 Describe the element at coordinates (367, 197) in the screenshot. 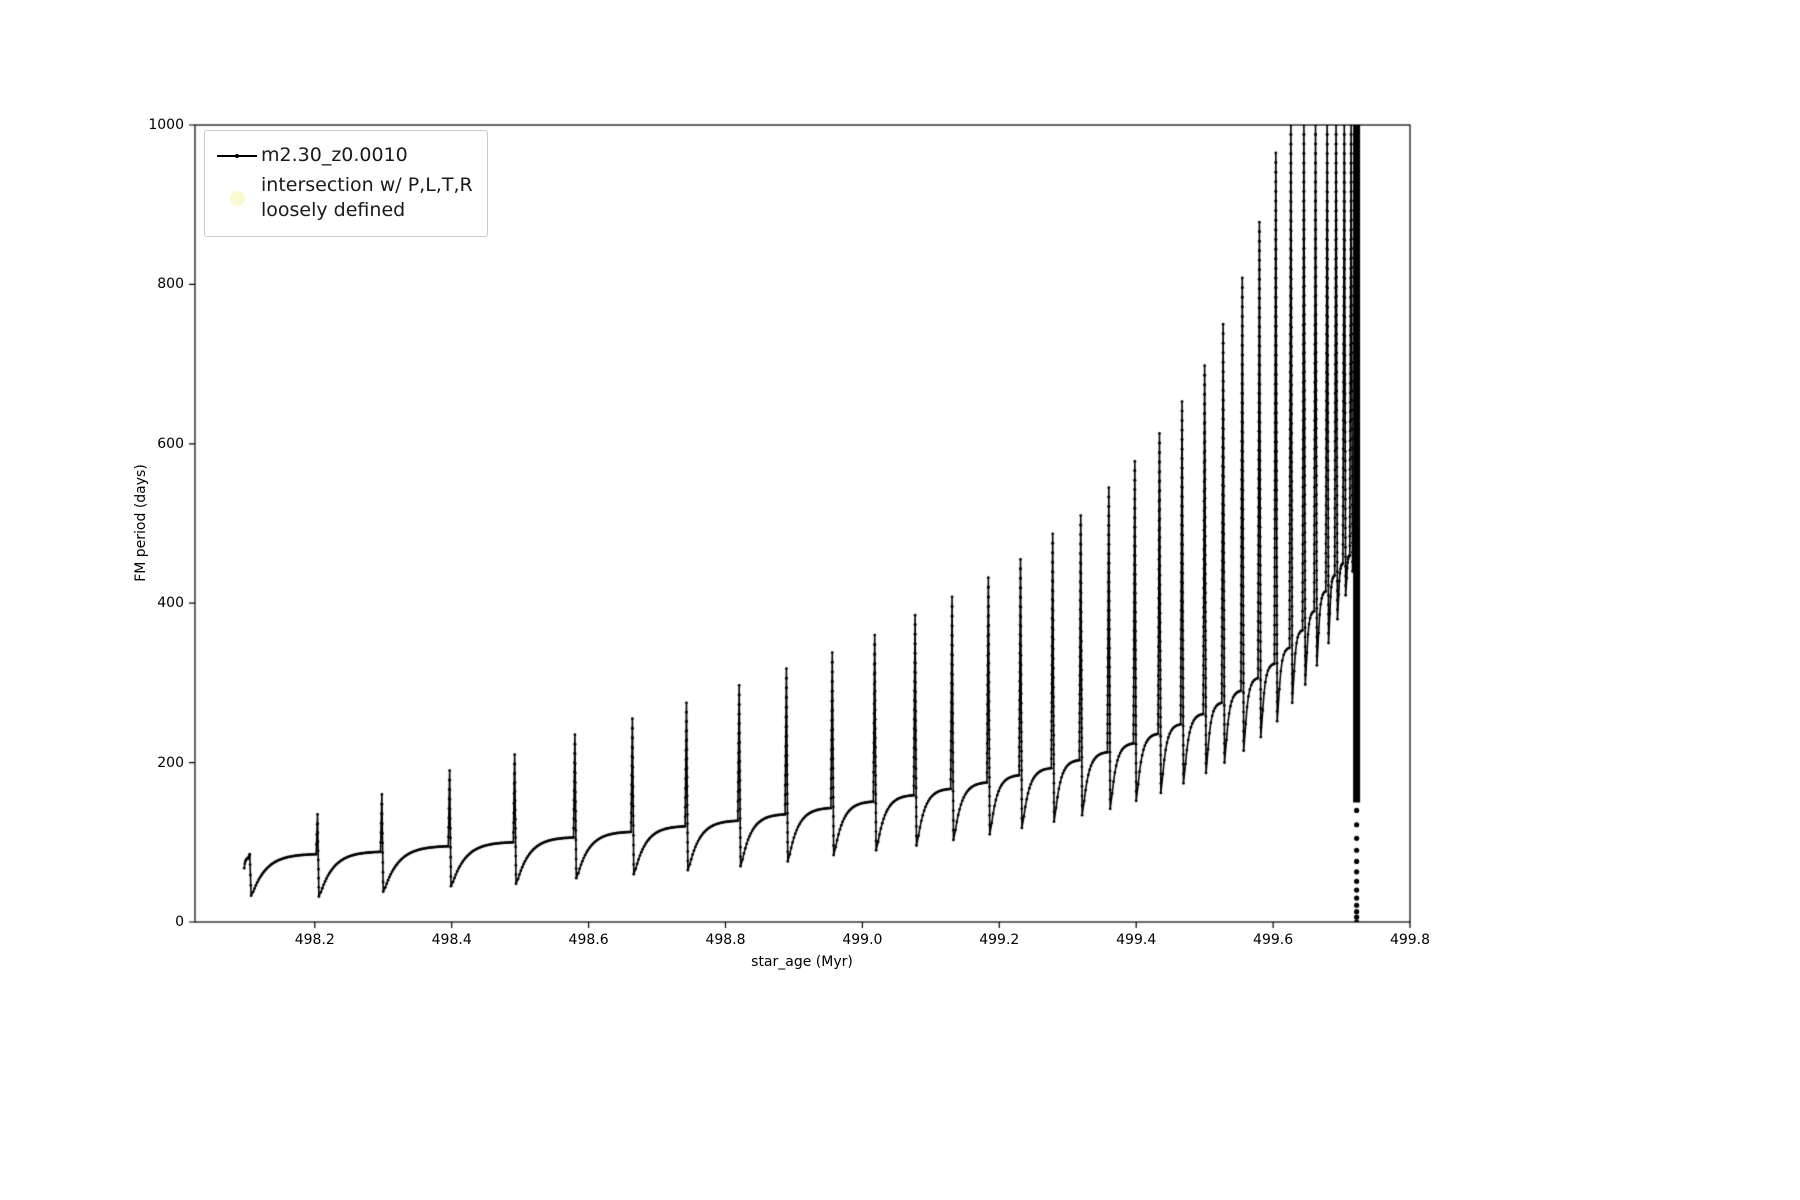

I see `legend-entry-label: intersection w/ P,L,T,R loosely defined` at that location.